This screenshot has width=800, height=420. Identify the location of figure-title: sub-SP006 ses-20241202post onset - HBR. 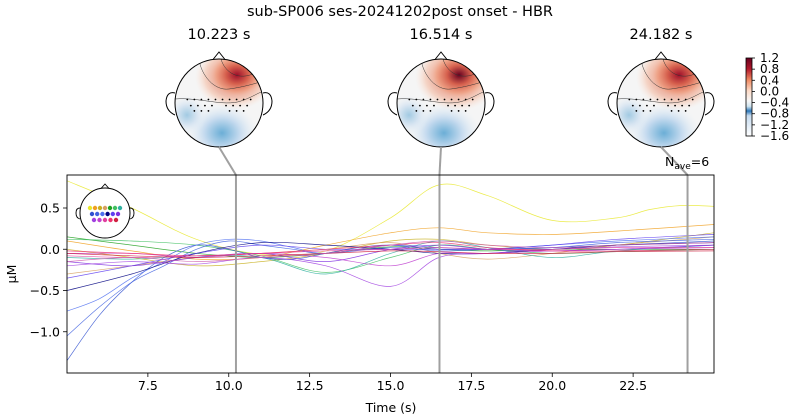
(400, 12).